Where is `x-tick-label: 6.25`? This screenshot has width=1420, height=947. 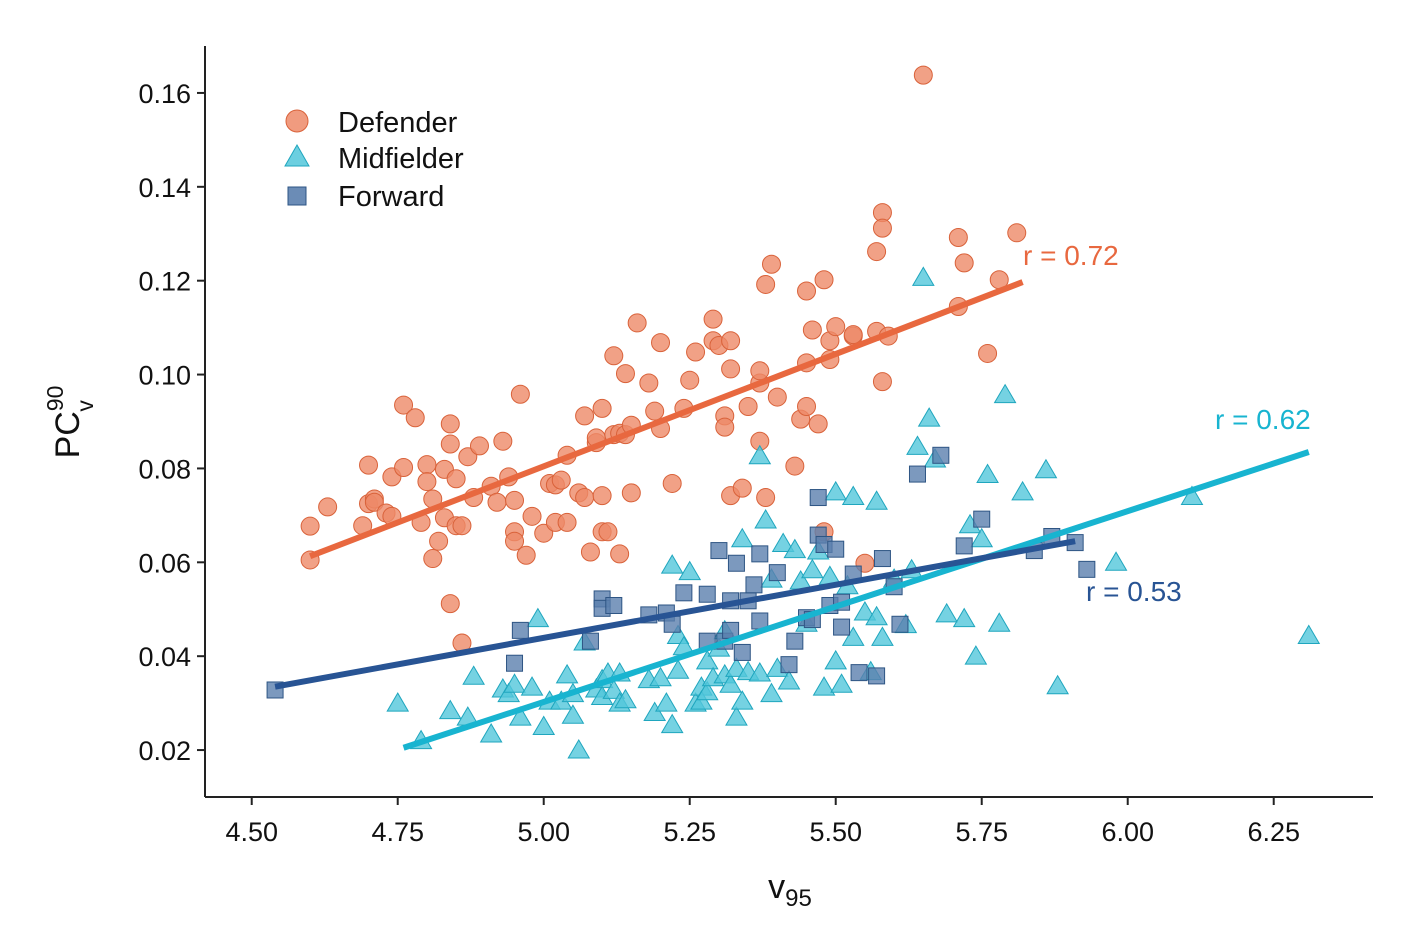
x-tick-label: 6.25 is located at coordinates (1273, 832).